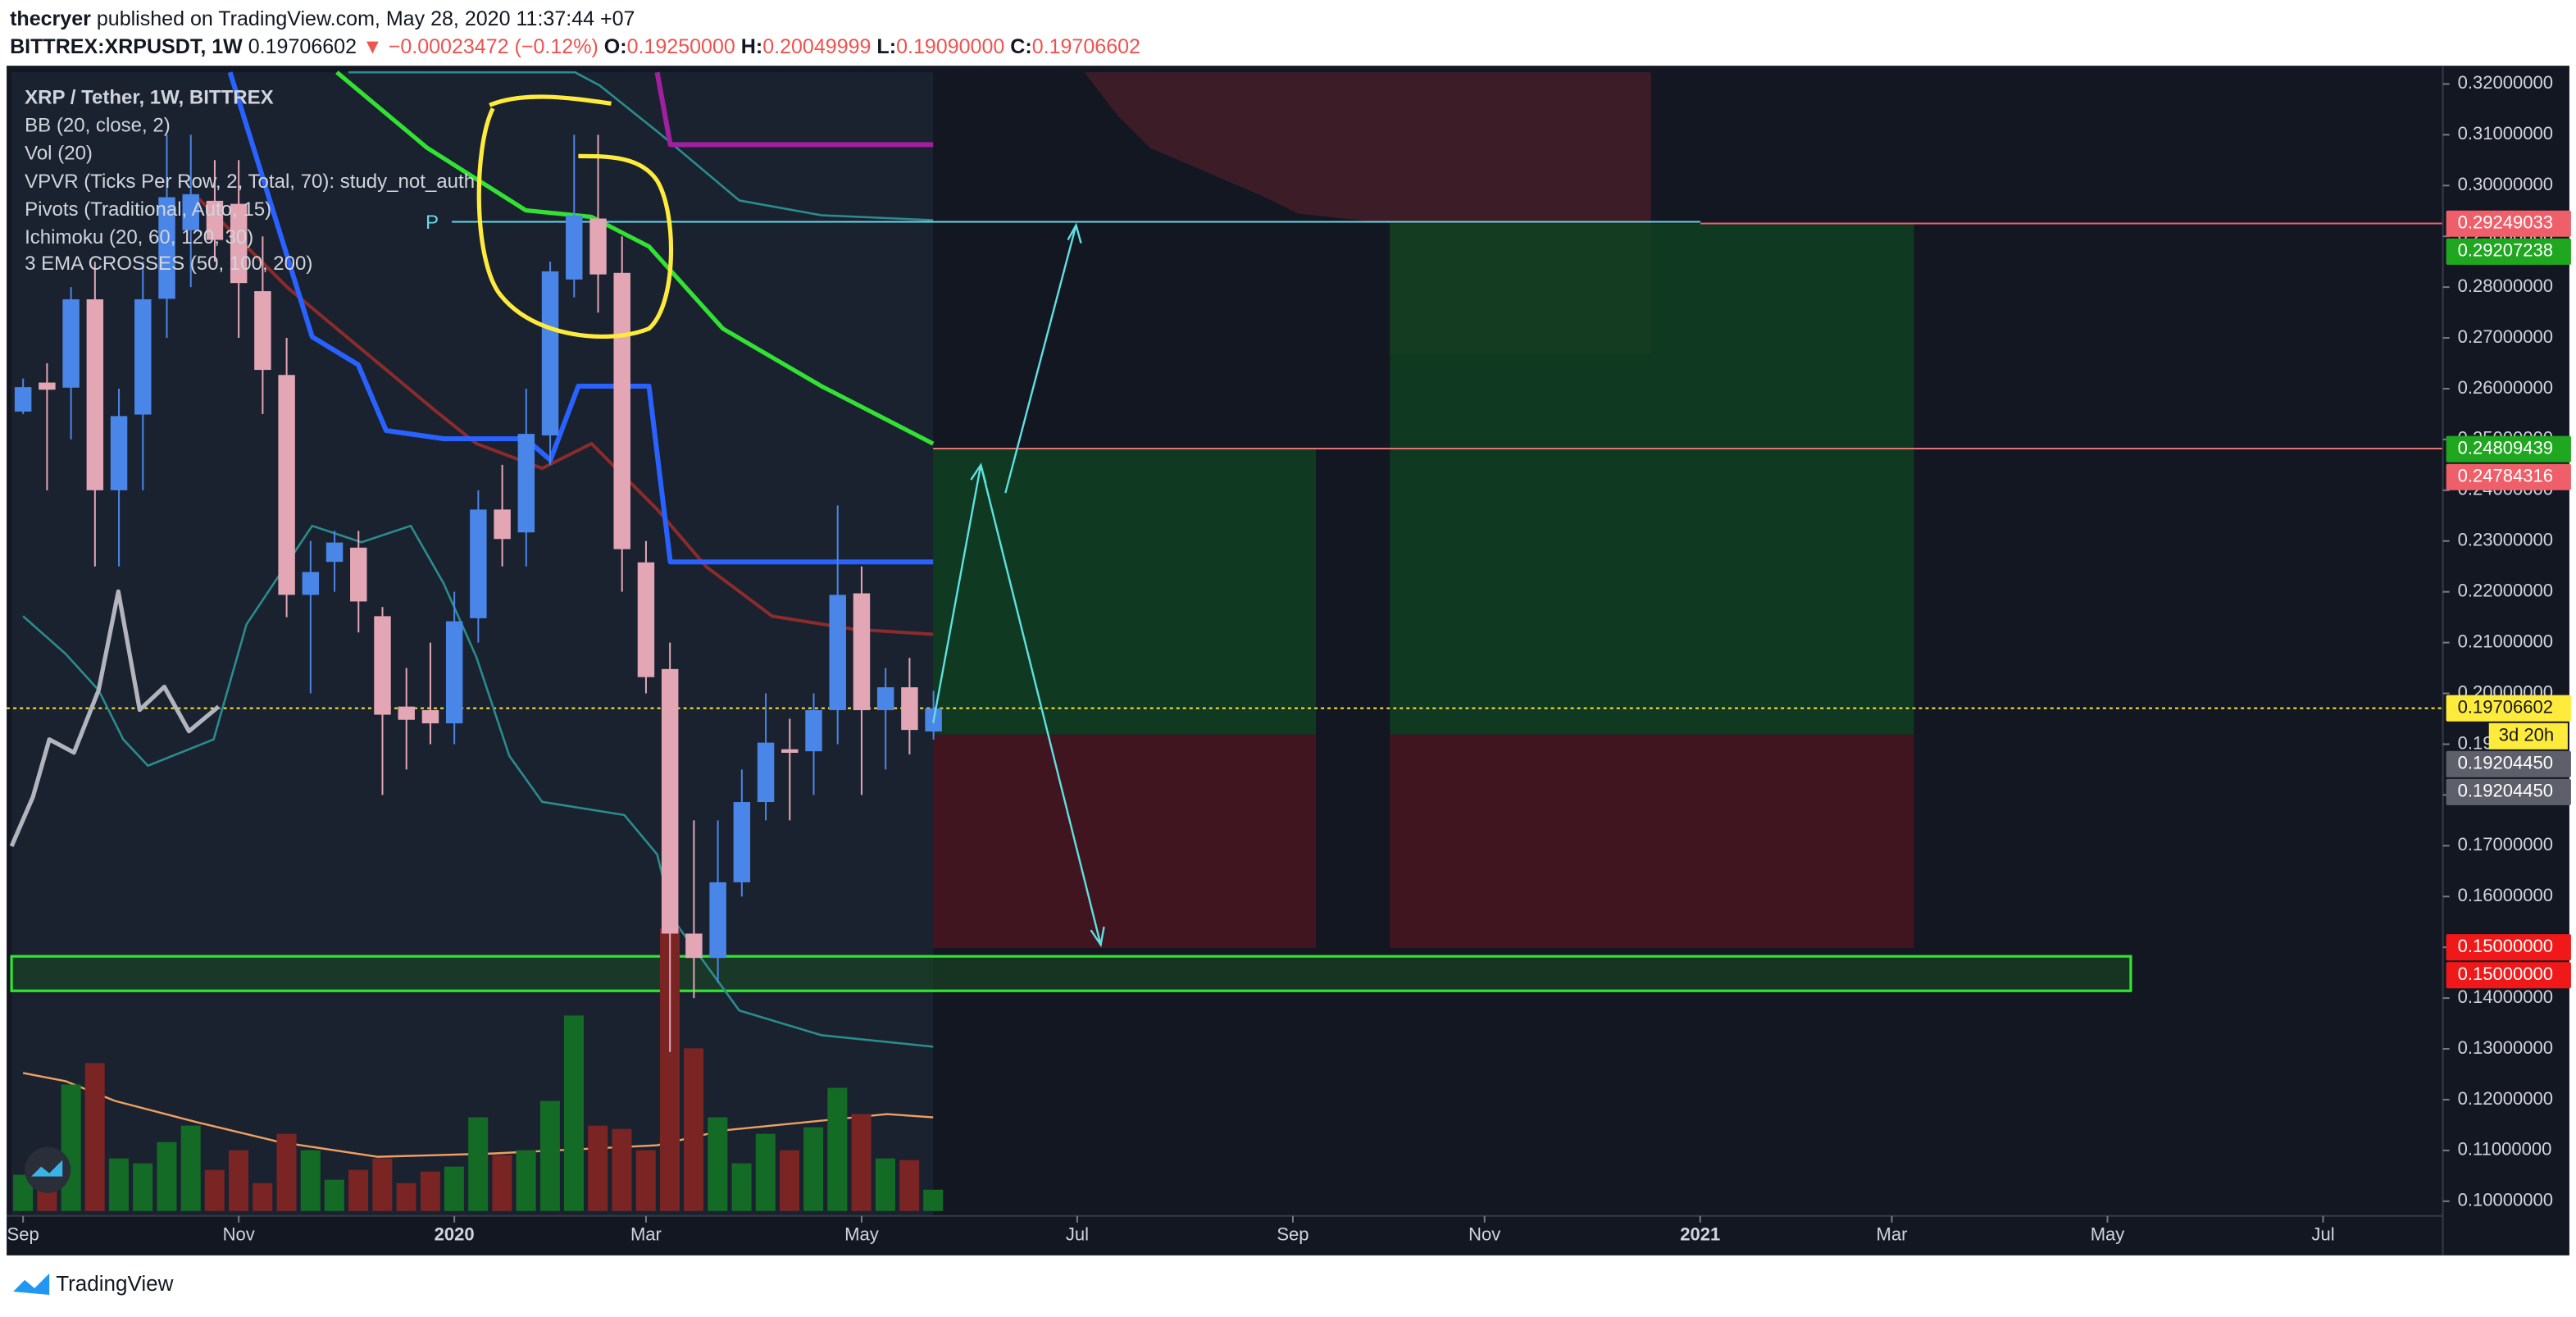 The image size is (2576, 1317). Describe the element at coordinates (115, 718) in the screenshot. I see `lagging-line` at that location.